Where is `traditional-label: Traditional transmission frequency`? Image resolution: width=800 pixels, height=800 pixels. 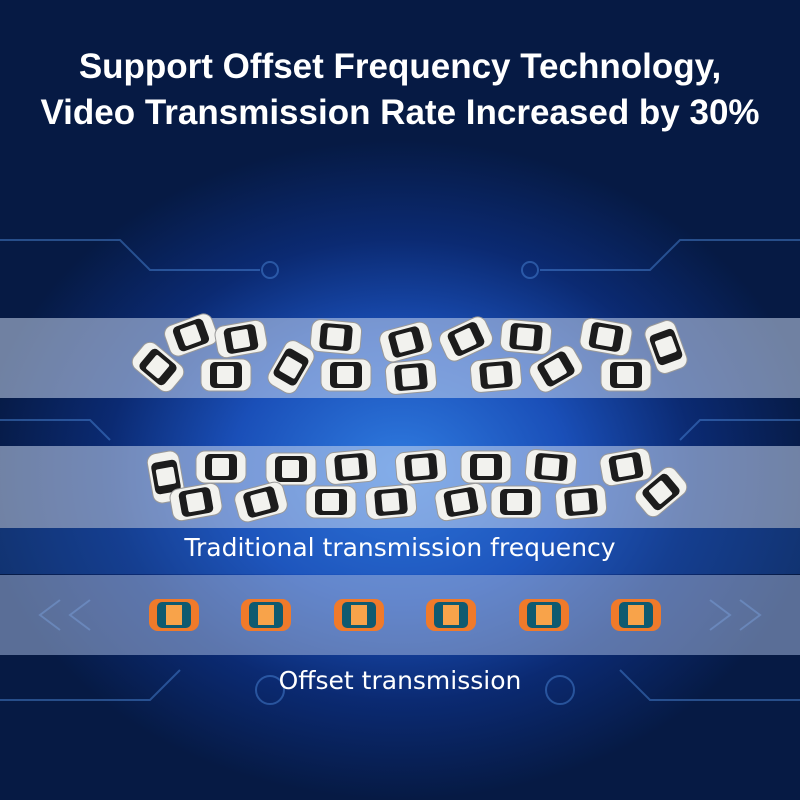
traditional-label: Traditional transmission frequency is located at coordinates (400, 547).